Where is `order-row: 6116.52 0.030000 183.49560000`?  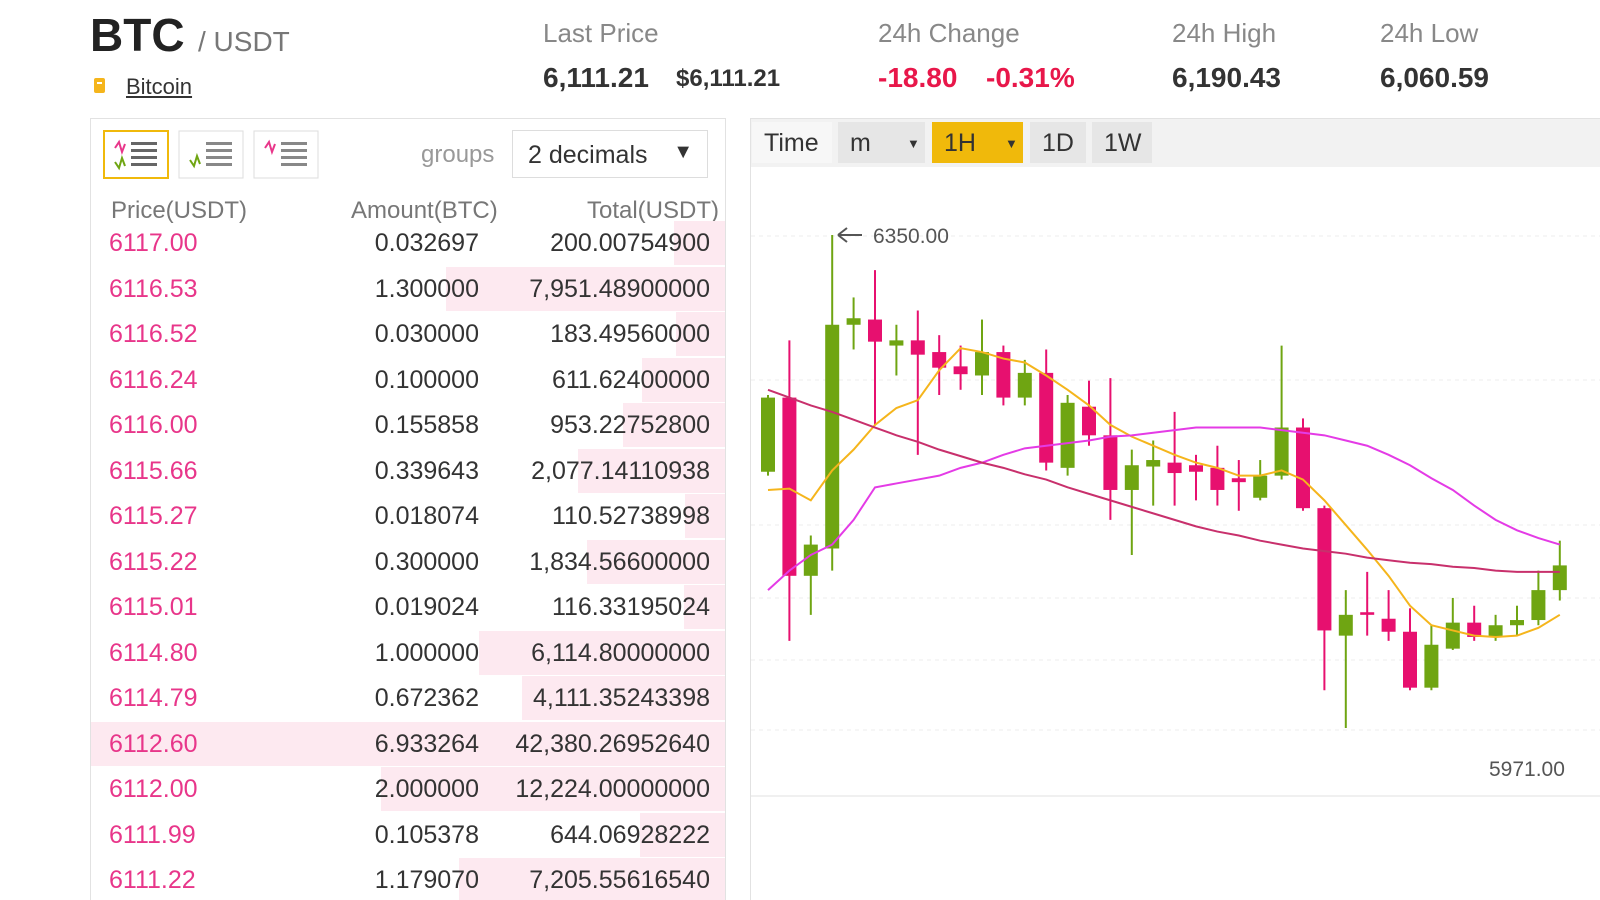
order-row: 6116.52 0.030000 183.49560000 is located at coordinates (408, 334).